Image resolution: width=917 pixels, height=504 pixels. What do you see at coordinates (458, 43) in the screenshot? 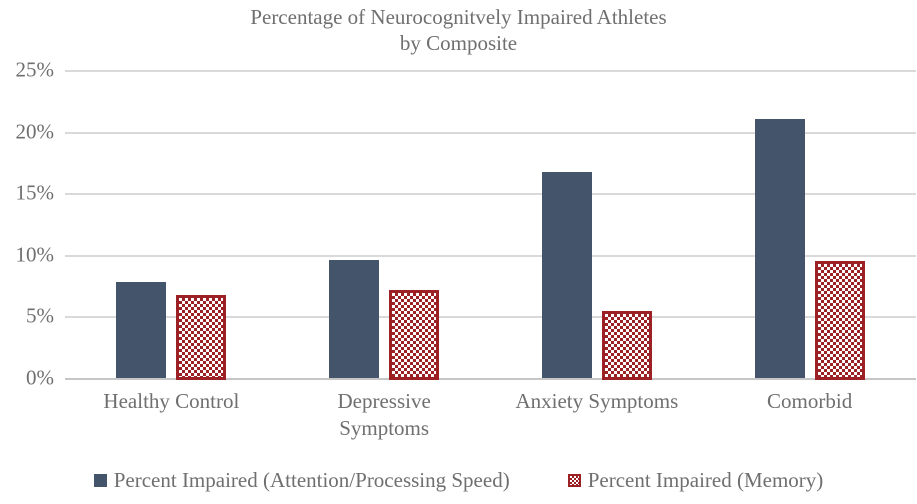
I see `chart-title-line2: by Composite` at bounding box center [458, 43].